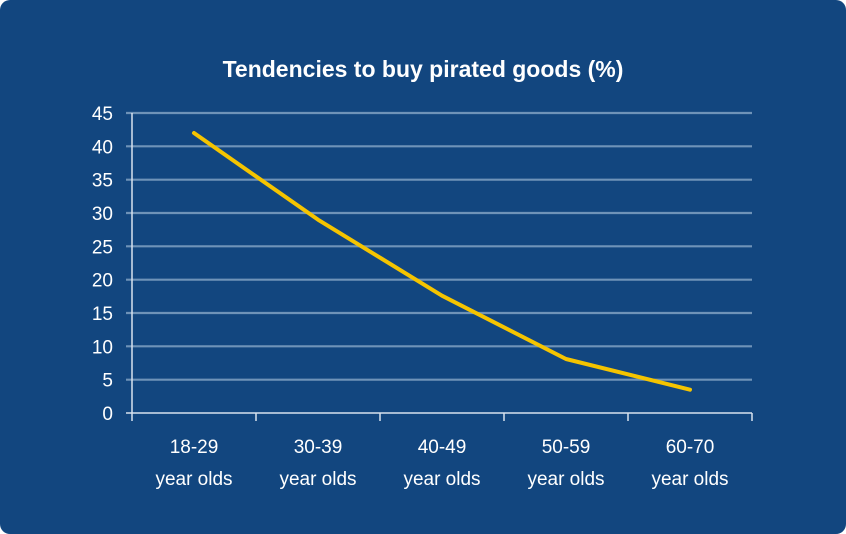 This screenshot has height=534, width=846. Describe the element at coordinates (102, 181) in the screenshot. I see `y-tick-label: 35` at that location.